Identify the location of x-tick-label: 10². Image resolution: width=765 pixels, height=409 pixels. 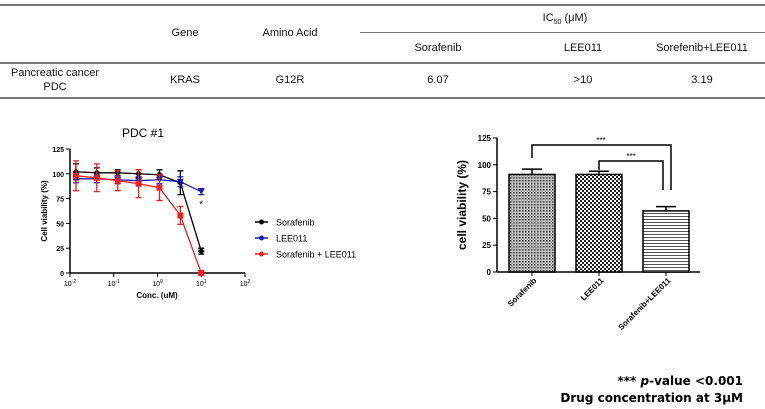
(245, 283).